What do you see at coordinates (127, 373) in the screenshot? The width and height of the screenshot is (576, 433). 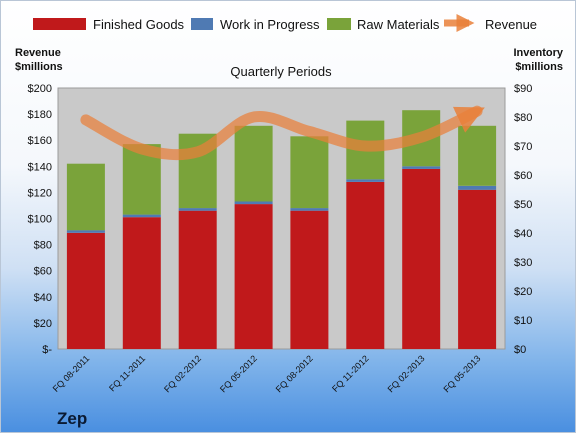 I see `x-tick-label: FQ 11-2011` at bounding box center [127, 373].